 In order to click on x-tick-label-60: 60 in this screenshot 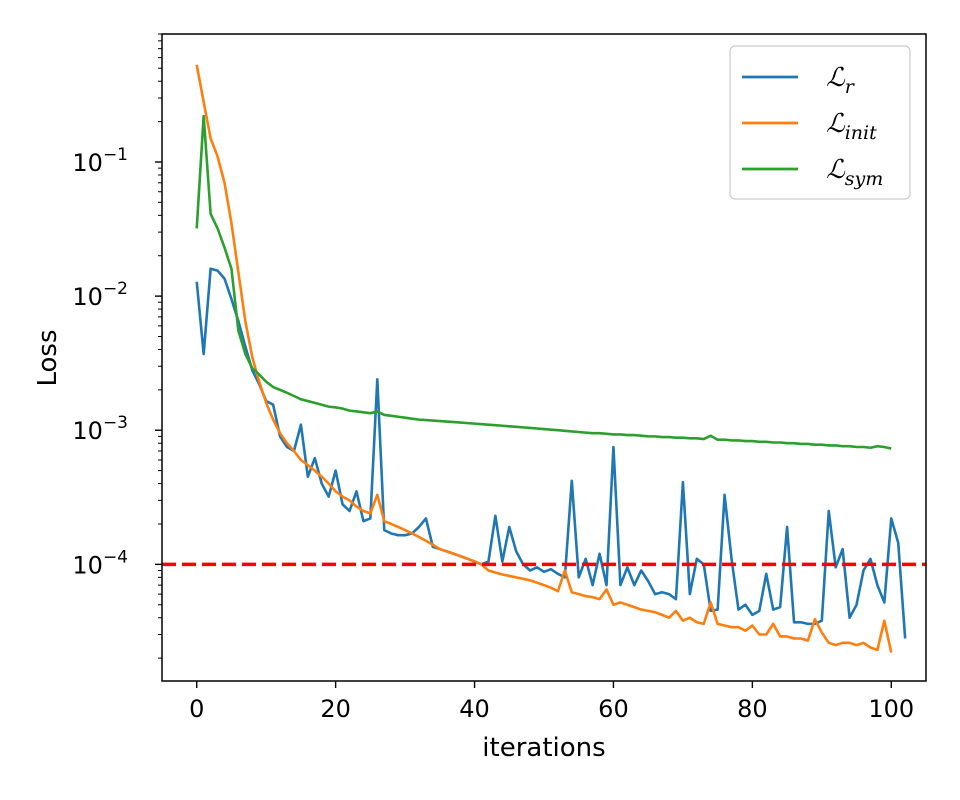, I will do `click(613, 709)`.